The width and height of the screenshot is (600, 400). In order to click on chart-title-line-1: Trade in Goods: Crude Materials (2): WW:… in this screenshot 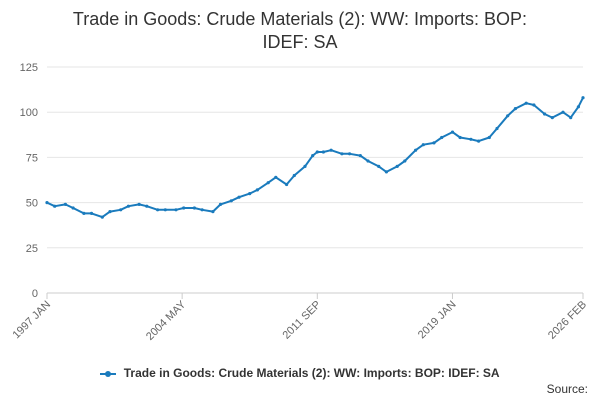, I will do `click(300, 19)`.